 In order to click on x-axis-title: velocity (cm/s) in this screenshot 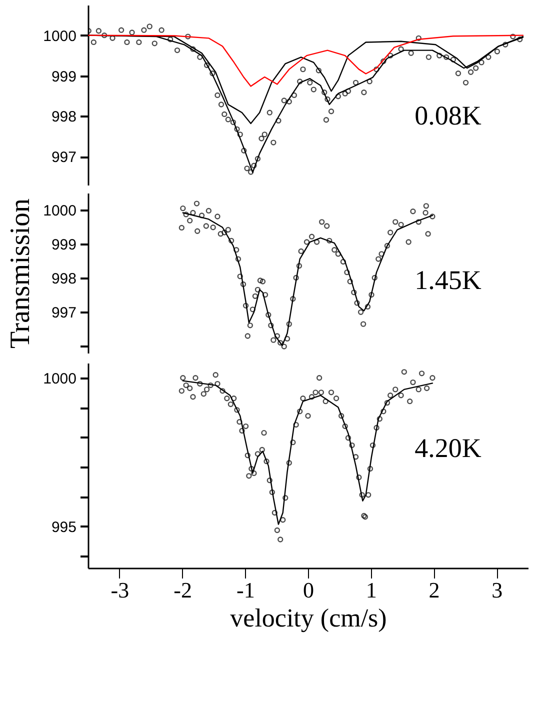, I will do `click(308, 618)`.